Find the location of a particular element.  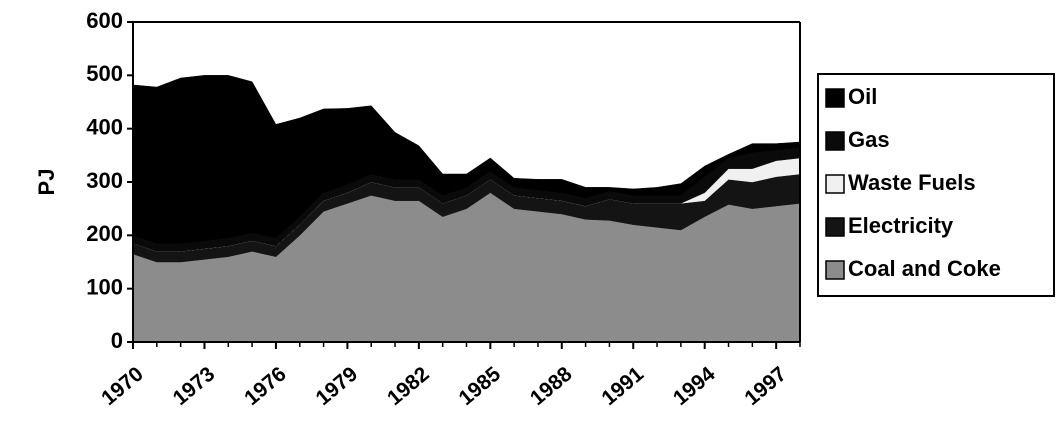

y-tick-label: 500 is located at coordinates (104, 73).